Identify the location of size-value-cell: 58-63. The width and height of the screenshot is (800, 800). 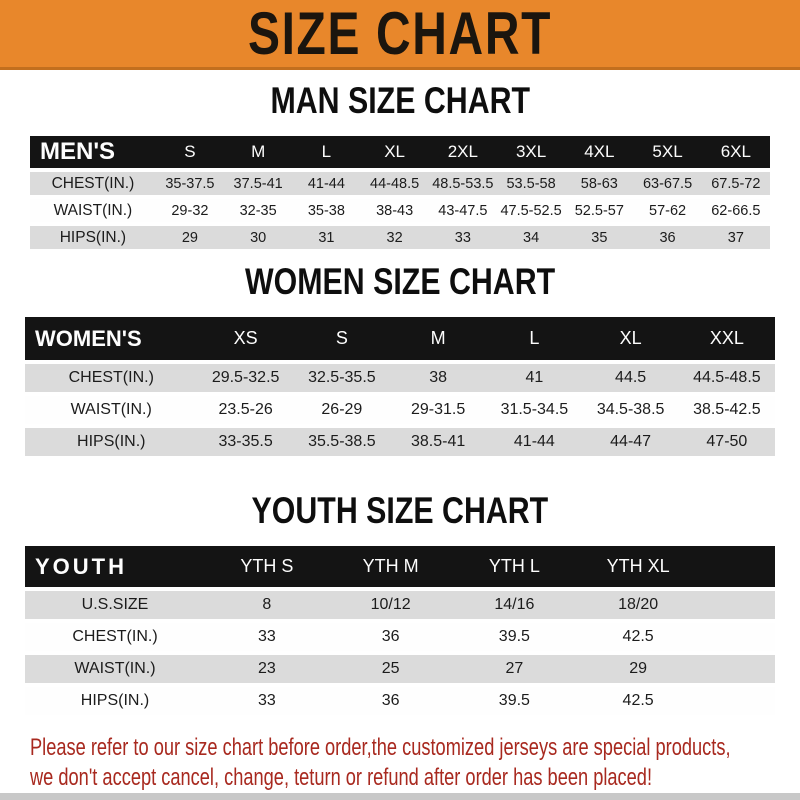
(599, 183).